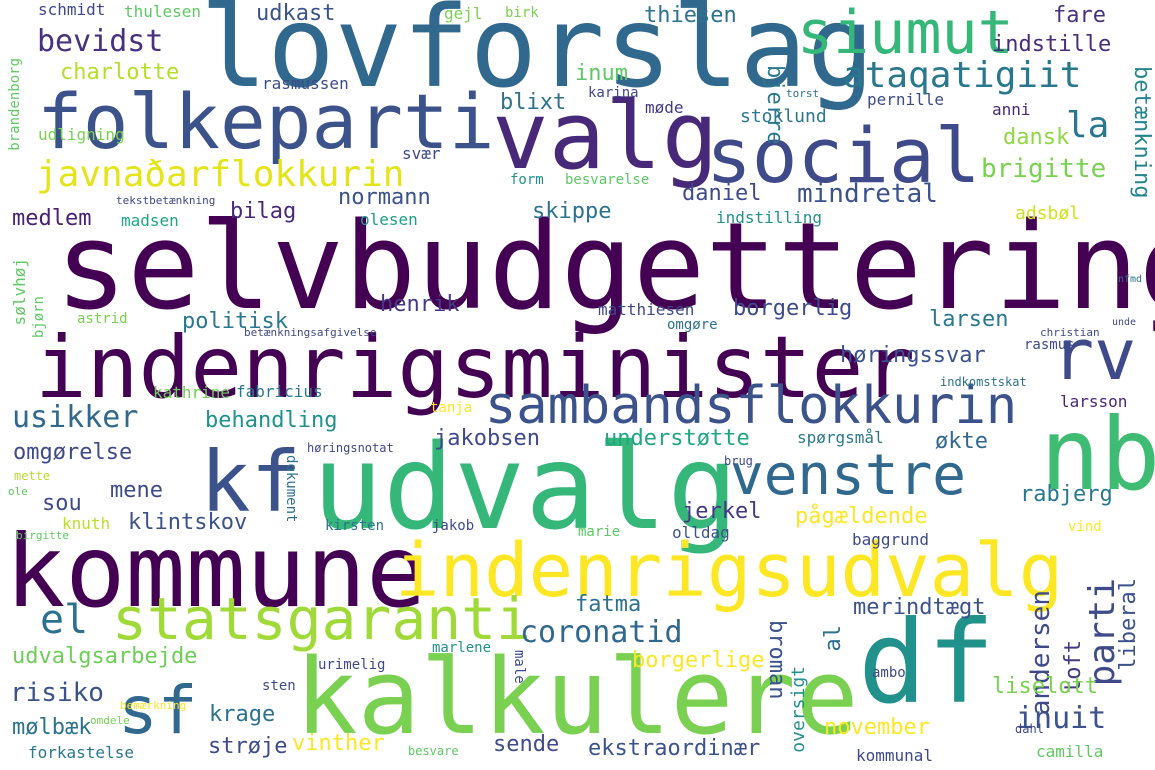 This screenshot has height=770, width=1155. Describe the element at coordinates (19, 292) in the screenshot. I see `word: sølvhøj` at that location.